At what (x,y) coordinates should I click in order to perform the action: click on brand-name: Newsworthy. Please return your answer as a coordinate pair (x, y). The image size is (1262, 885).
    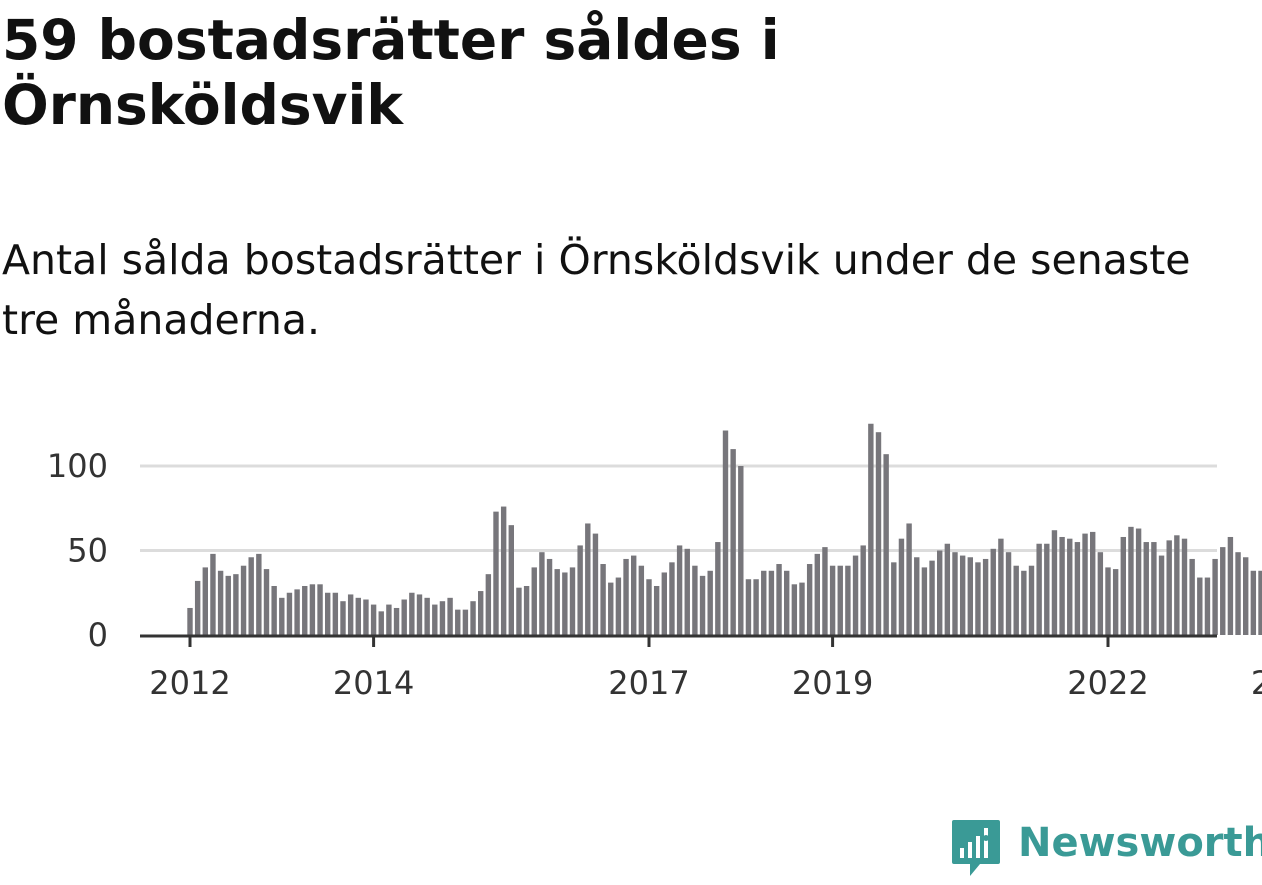
    Looking at the image, I should click on (1140, 843).